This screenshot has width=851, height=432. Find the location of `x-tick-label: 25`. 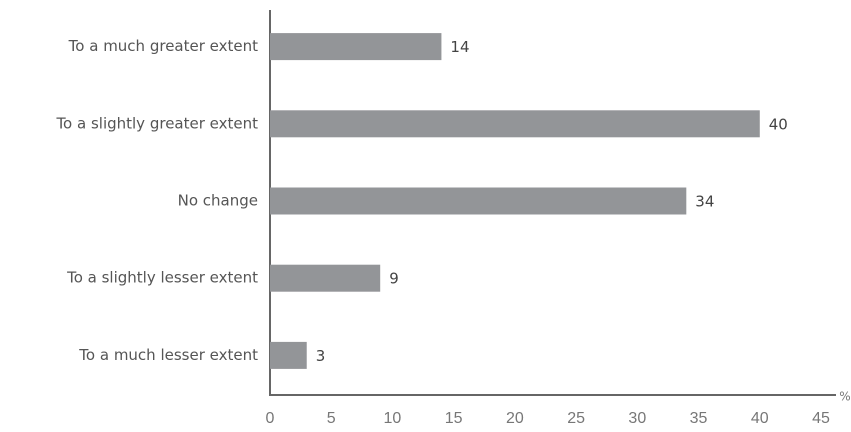

x-tick-label: 25 is located at coordinates (576, 418).